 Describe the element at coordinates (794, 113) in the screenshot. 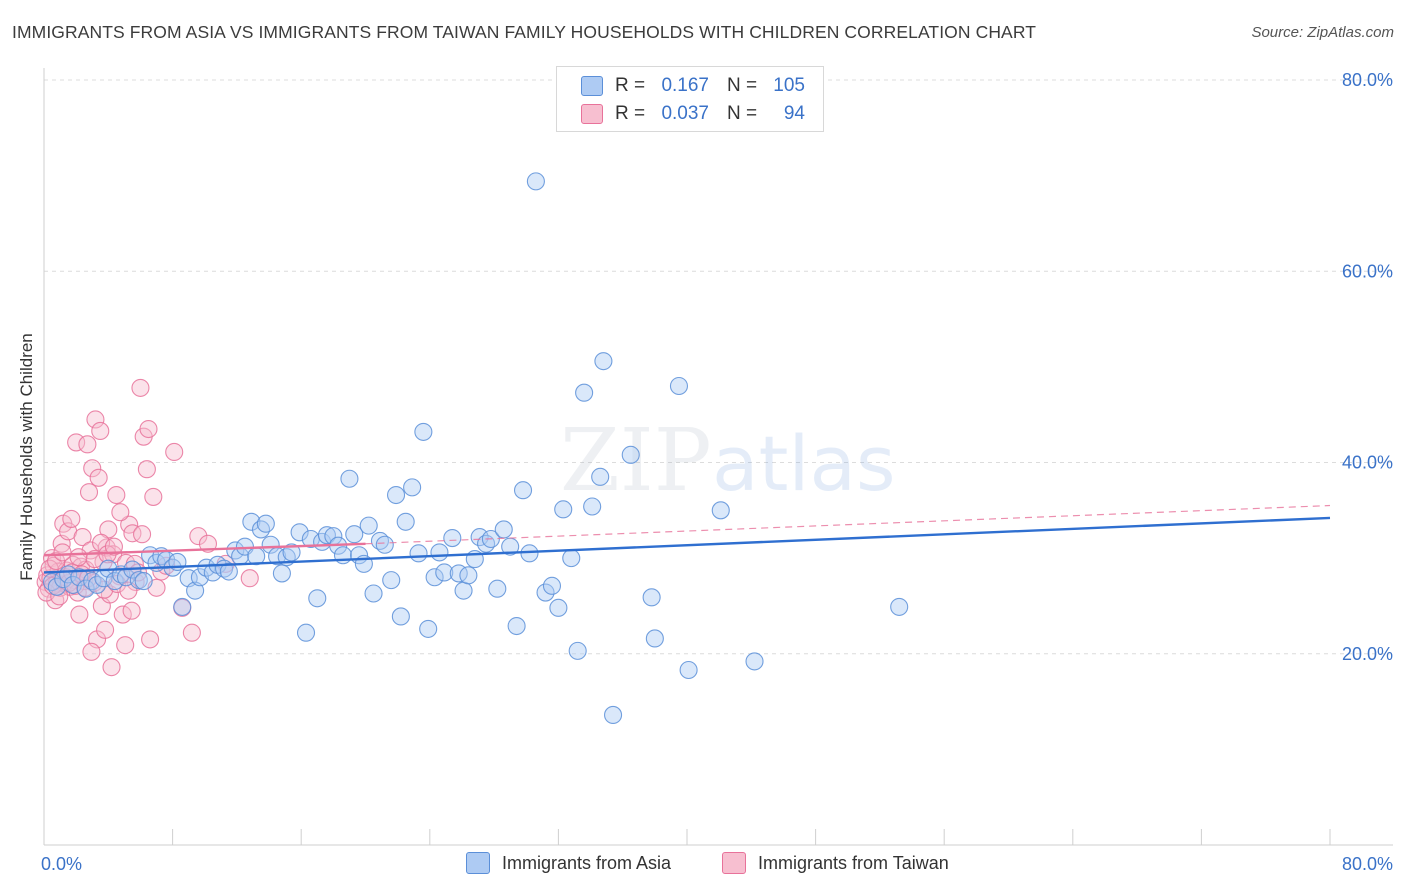

I see `legend-n-value-taiwan: 94` at that location.